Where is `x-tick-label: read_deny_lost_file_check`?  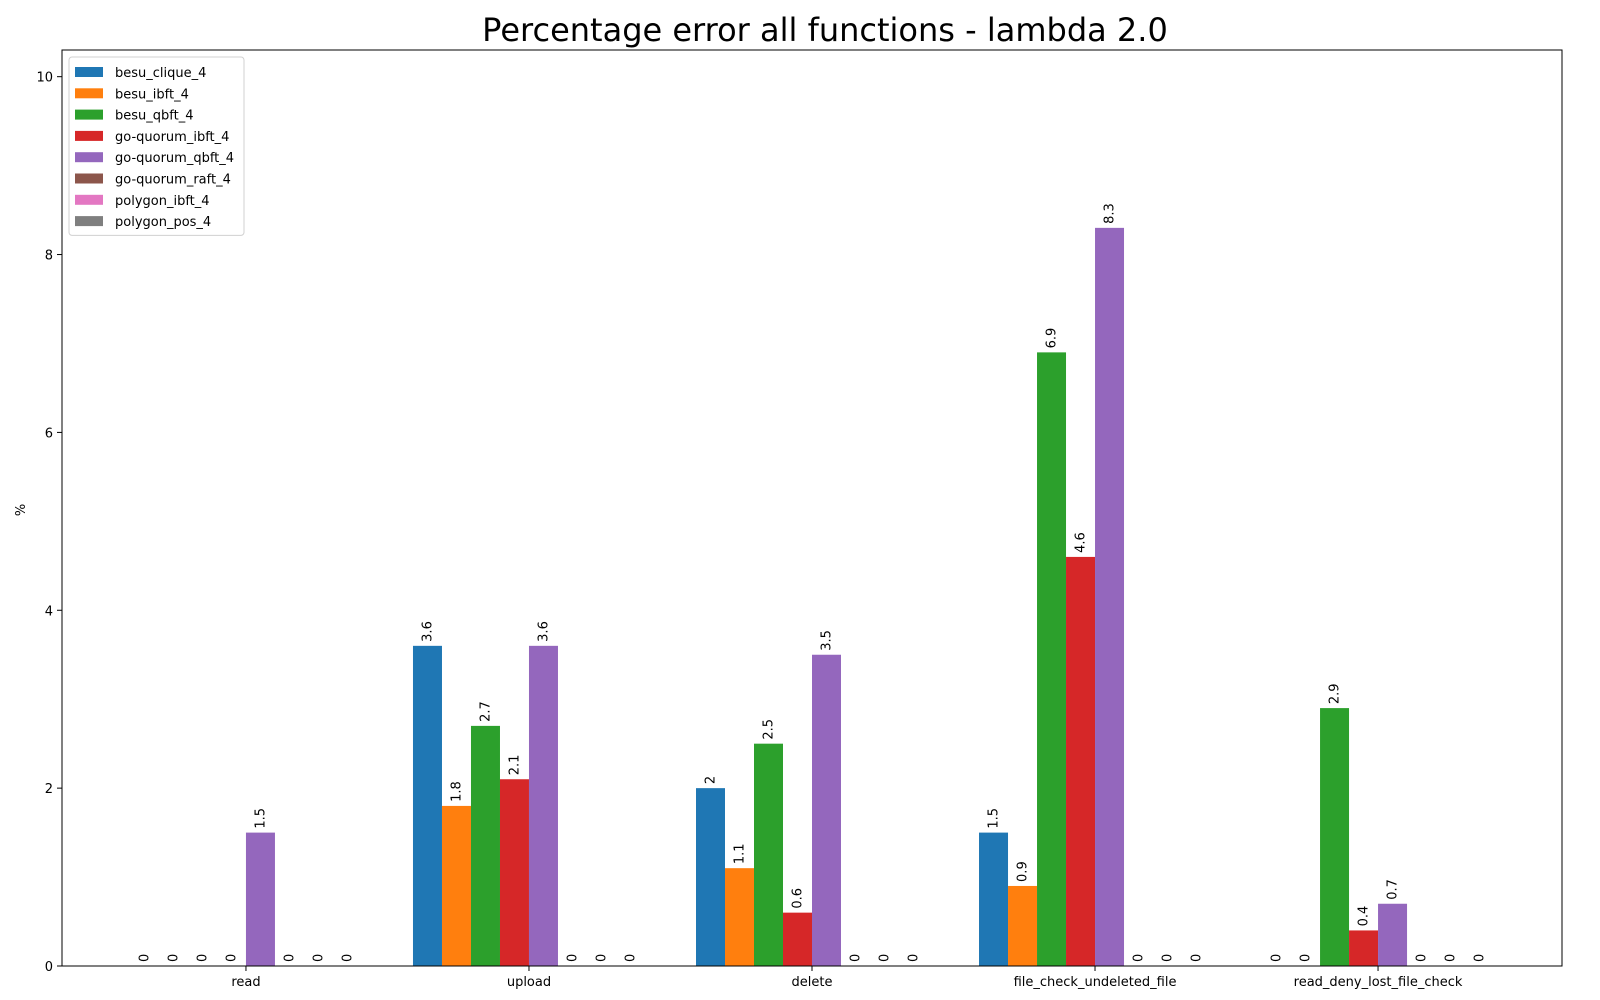
x-tick-label: read_deny_lost_file_check is located at coordinates (1378, 982).